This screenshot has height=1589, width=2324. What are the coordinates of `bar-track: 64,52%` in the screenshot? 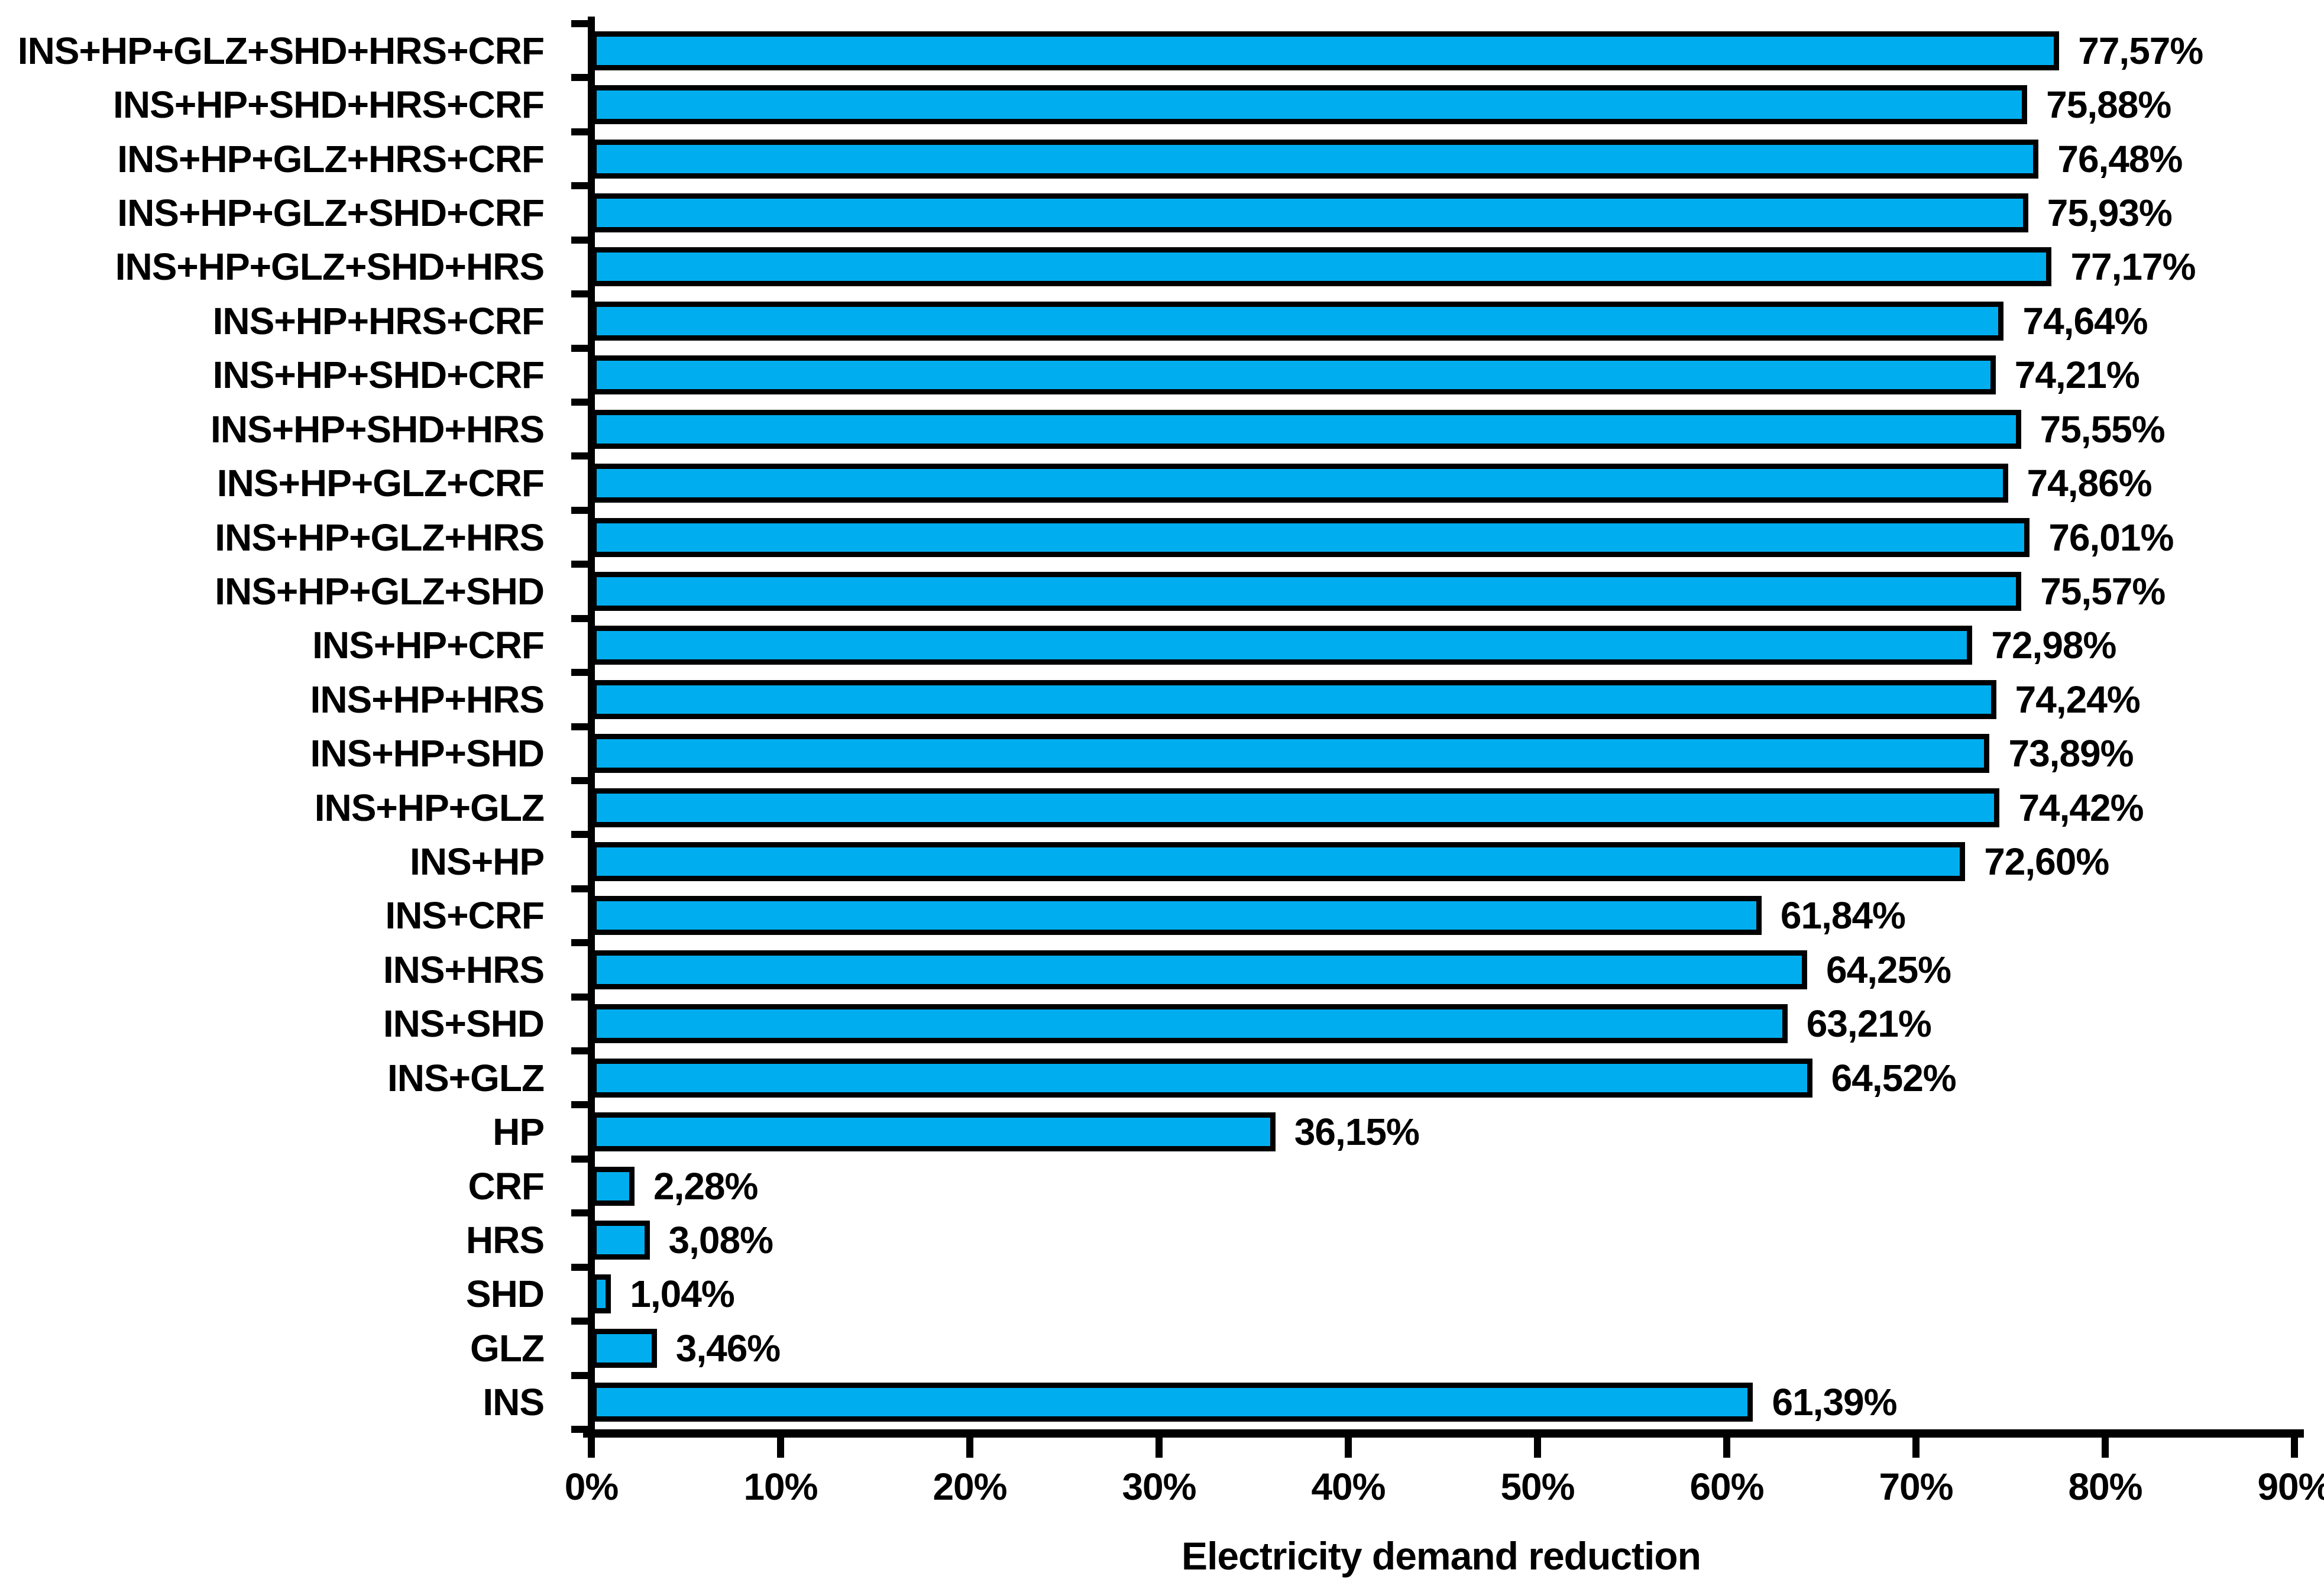 It's located at (1442, 1078).